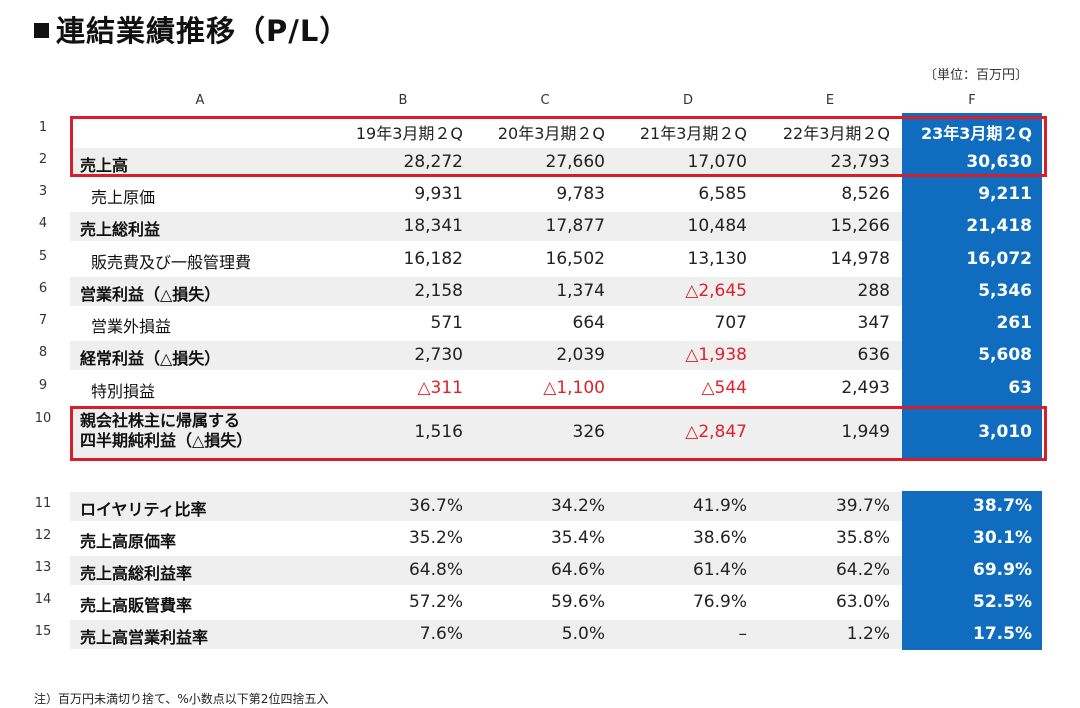  I want to click on value-cell: 1,949, so click(865, 432).